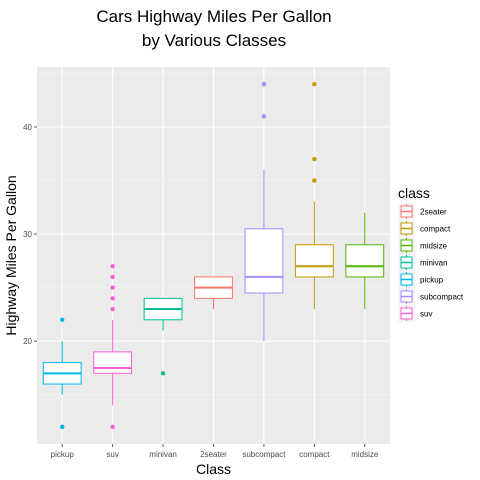 This screenshot has width=480, height=480. I want to click on x-tick-label-subcompact: subcompact, so click(264, 454).